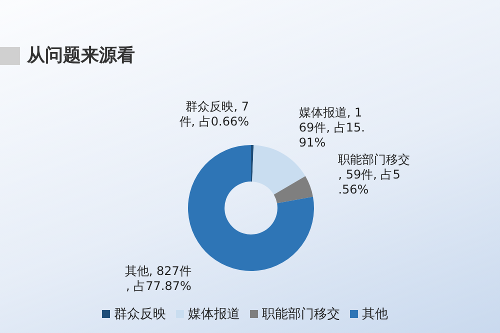  What do you see at coordinates (140, 314) in the screenshot?
I see `legend-label: 群众反映` at bounding box center [140, 314].